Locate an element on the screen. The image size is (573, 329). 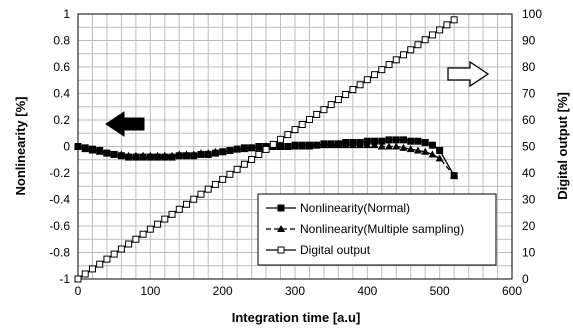
x-tick-label: 200 is located at coordinates (223, 291).